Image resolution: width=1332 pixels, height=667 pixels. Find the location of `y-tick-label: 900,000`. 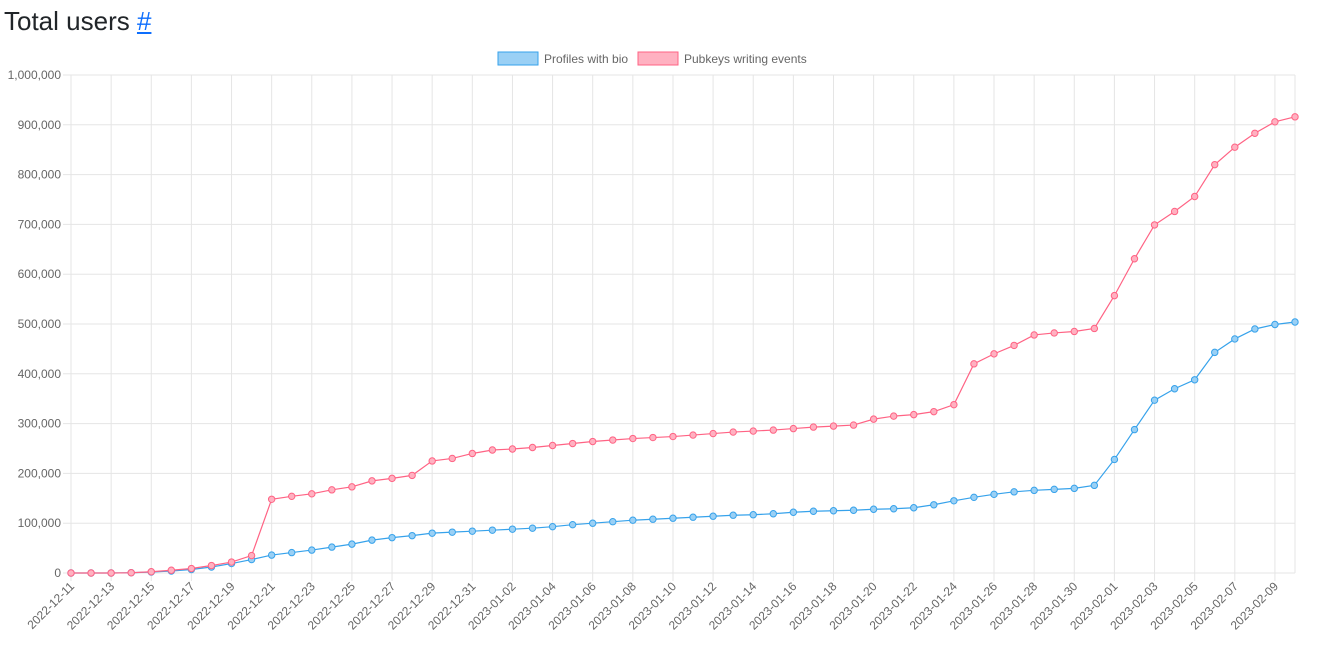

y-tick-label: 900,000 is located at coordinates (40, 125).